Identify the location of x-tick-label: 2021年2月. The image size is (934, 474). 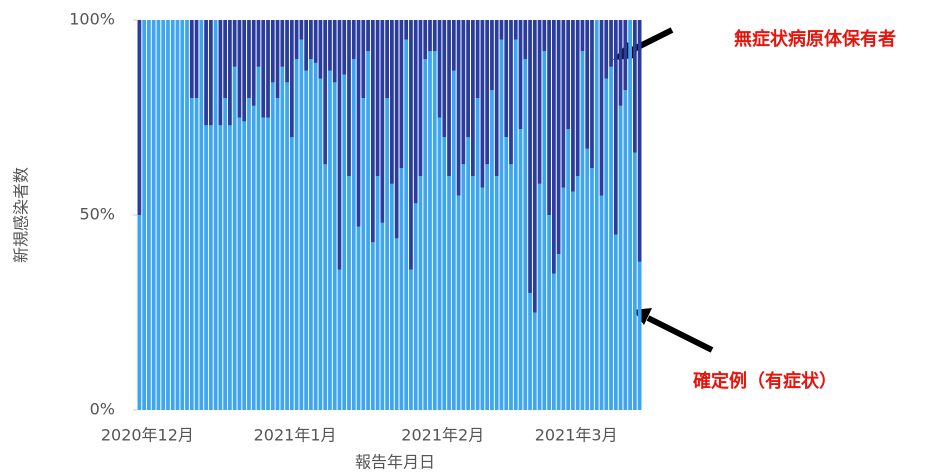
(442, 435).